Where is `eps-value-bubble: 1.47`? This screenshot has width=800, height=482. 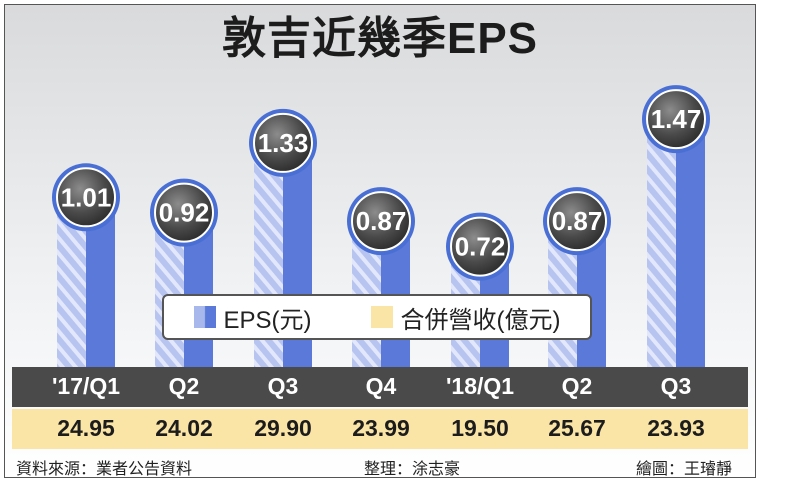
eps-value-bubble: 1.47 is located at coordinates (676, 119).